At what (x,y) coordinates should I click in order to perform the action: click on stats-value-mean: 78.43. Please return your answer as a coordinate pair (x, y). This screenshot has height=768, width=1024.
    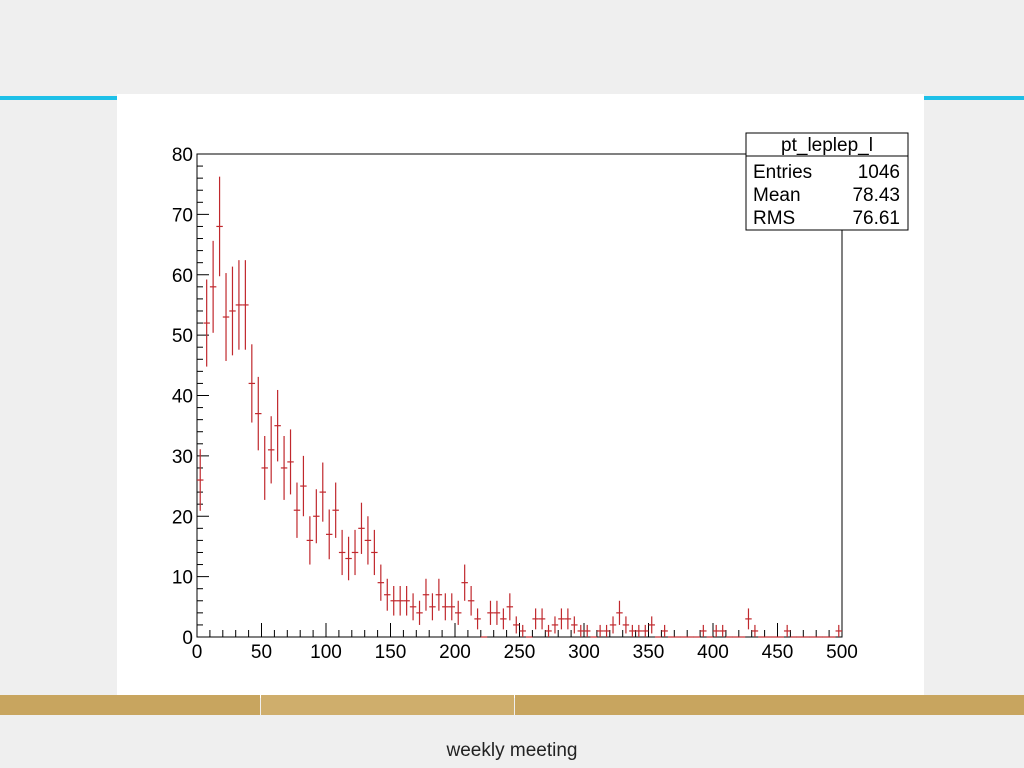
    Looking at the image, I should click on (876, 195).